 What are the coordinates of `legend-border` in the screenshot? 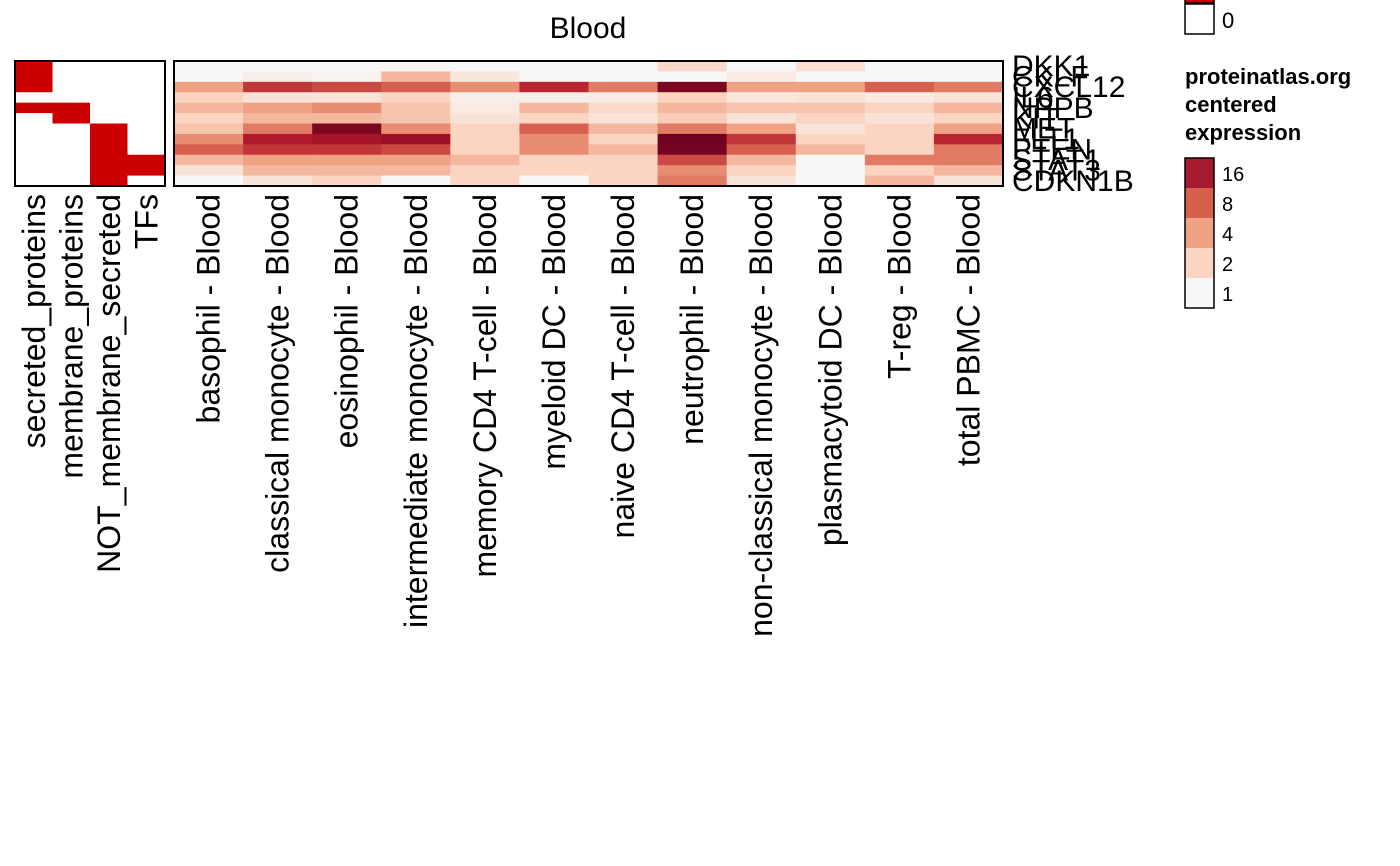 It's located at (1199, 233).